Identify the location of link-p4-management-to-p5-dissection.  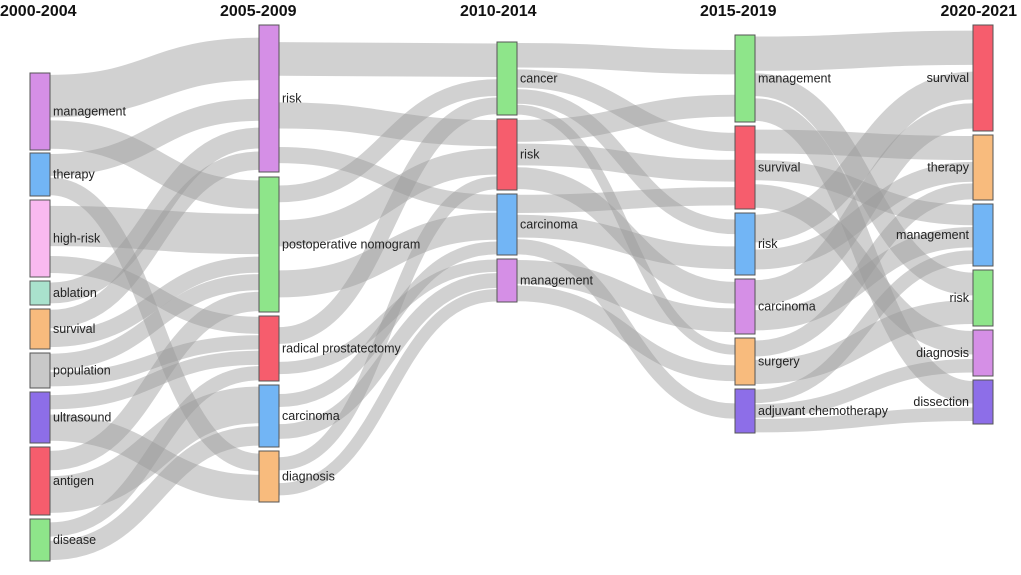
(864, 251).